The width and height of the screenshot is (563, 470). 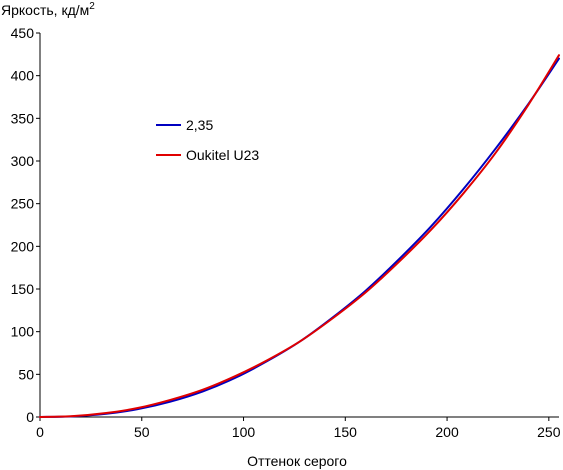 What do you see at coordinates (207, 140) in the screenshot?
I see `legend: 2,35 Oukitel U23` at bounding box center [207, 140].